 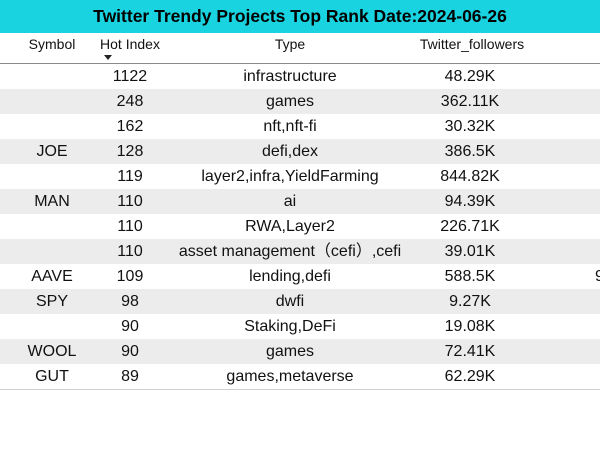 I want to click on column-header-hot-index: Hot Index, so click(x=130, y=44).